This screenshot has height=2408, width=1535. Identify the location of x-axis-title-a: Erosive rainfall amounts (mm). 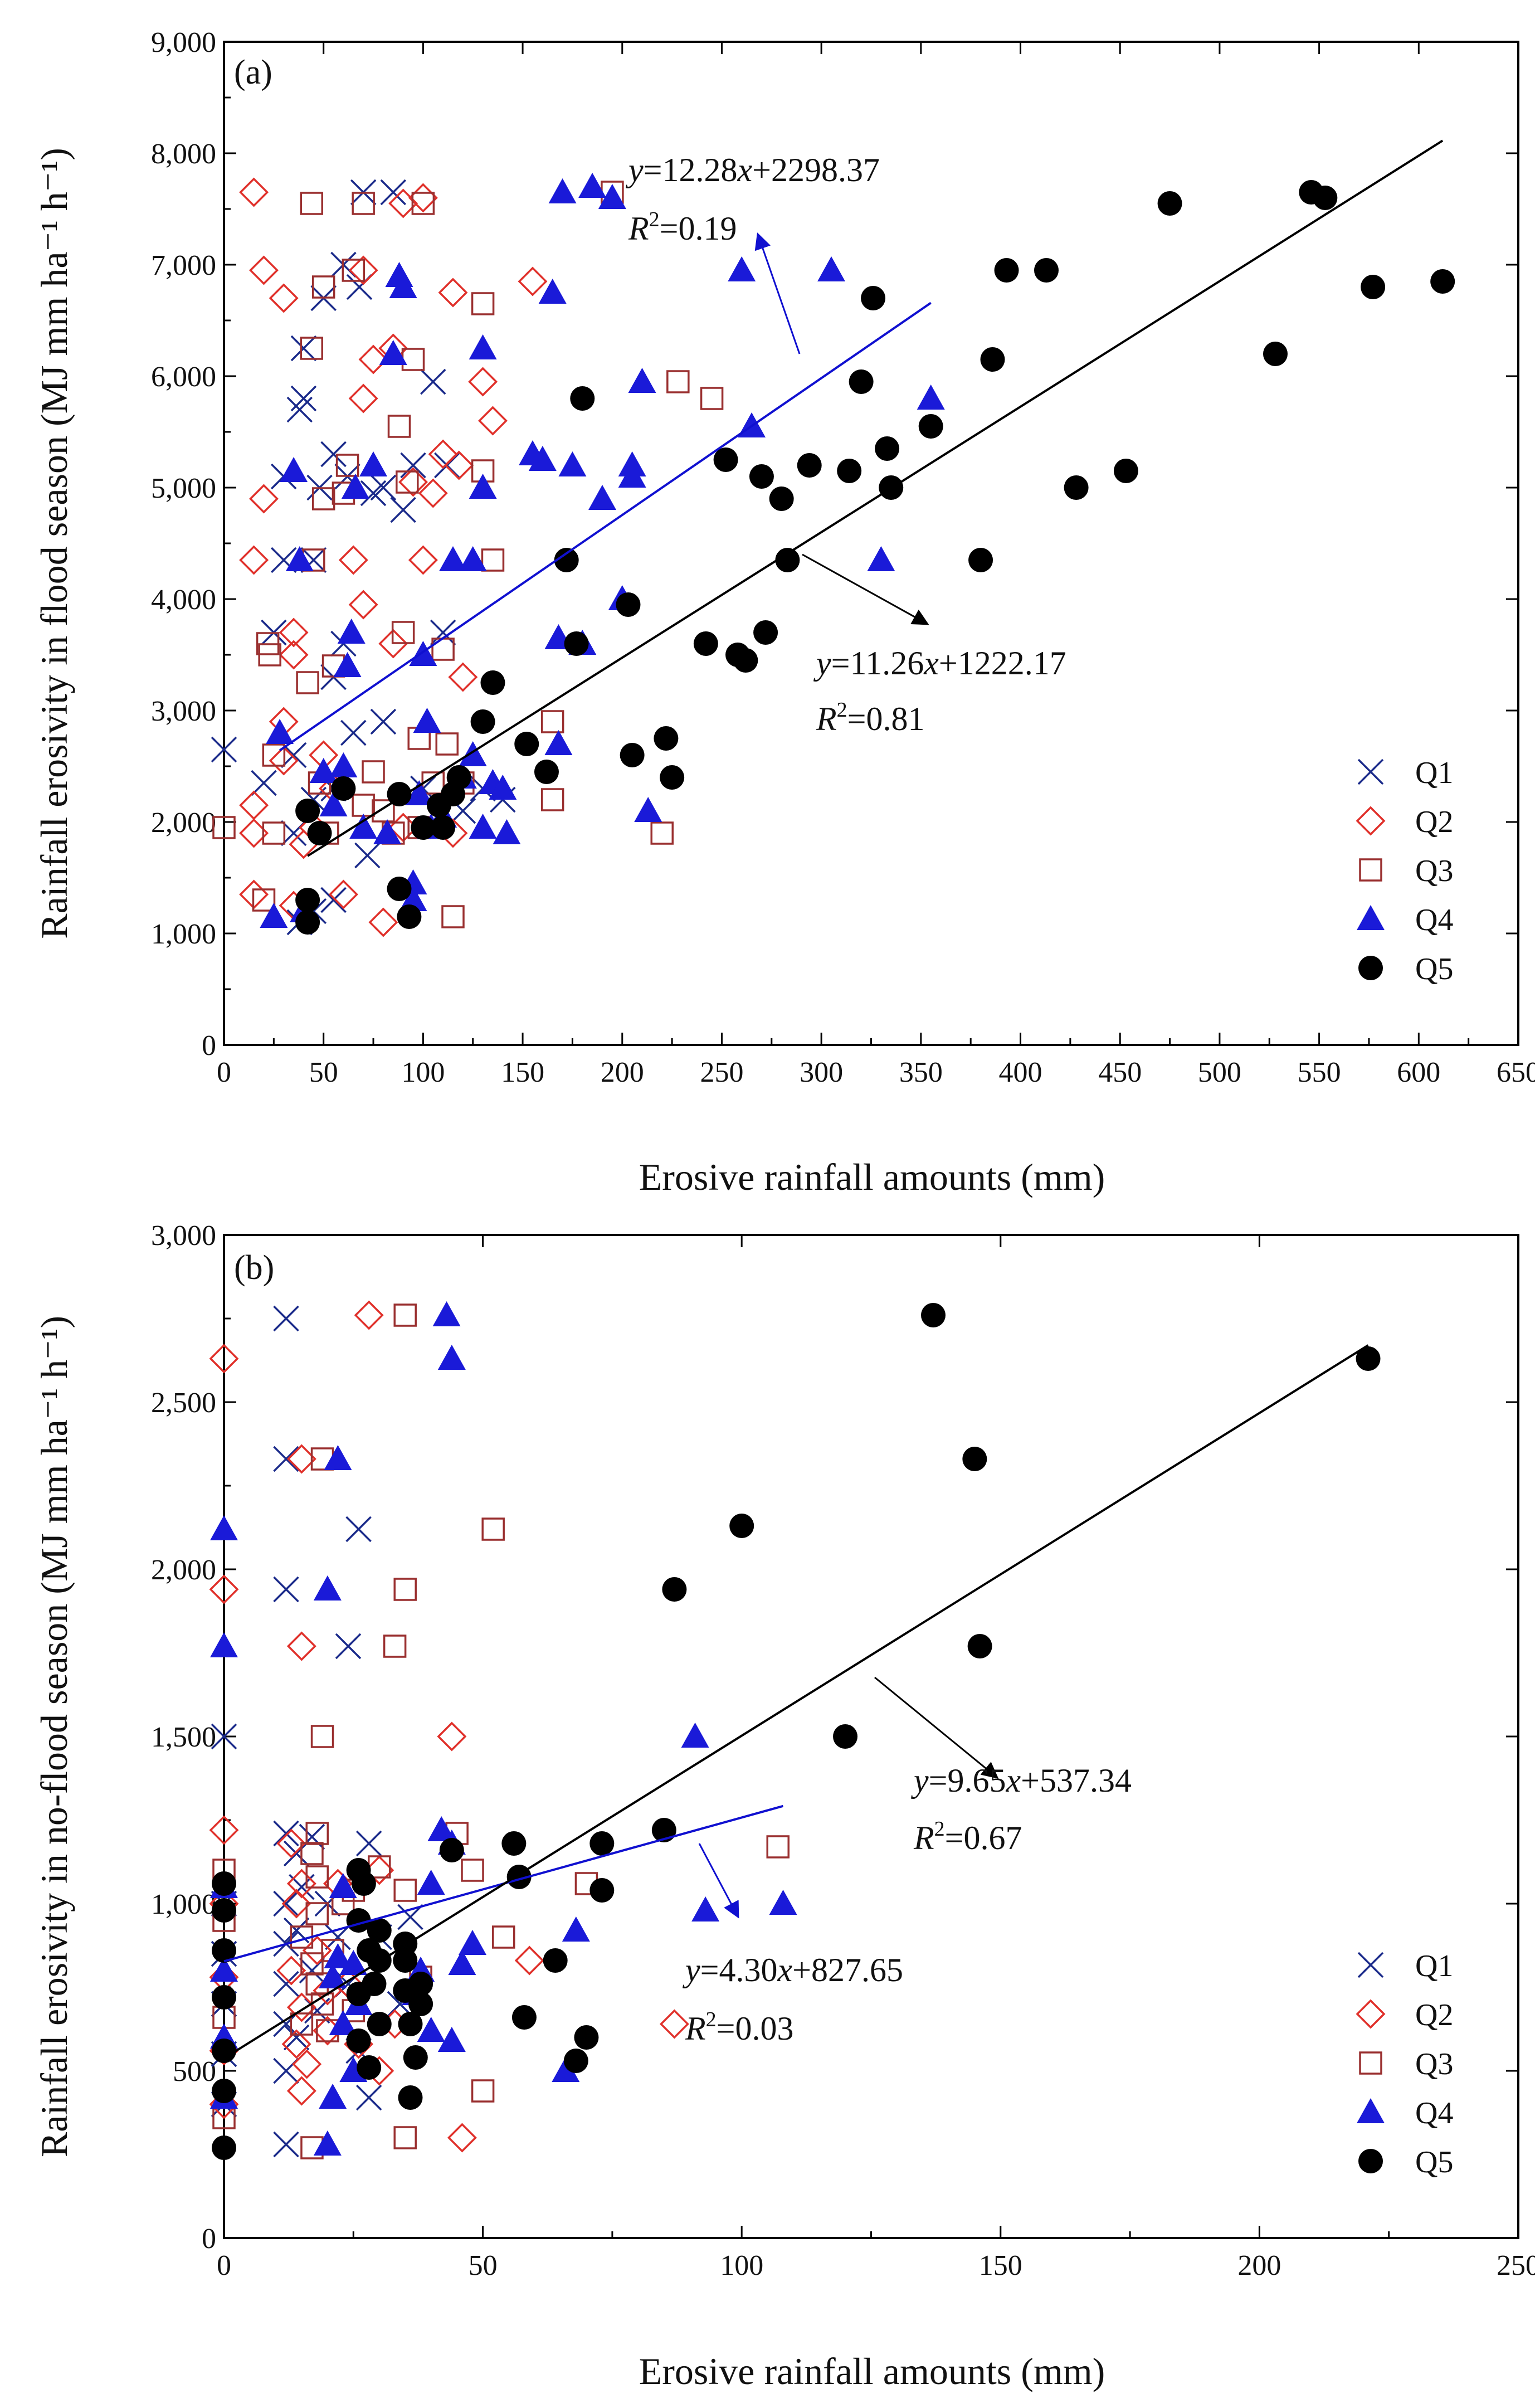
(872, 1177).